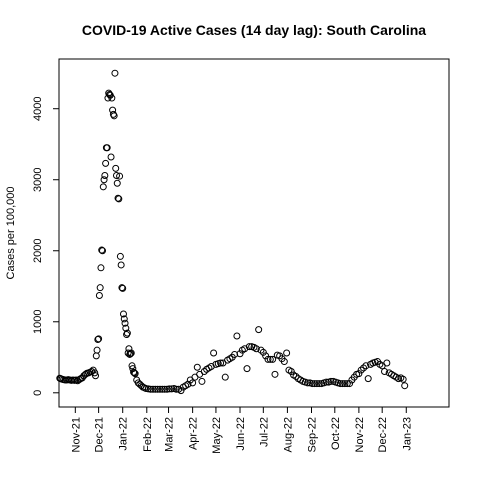 The width and height of the screenshot is (480, 480). What do you see at coordinates (38, 393) in the screenshot?
I see `y-tick-label: 0` at bounding box center [38, 393].